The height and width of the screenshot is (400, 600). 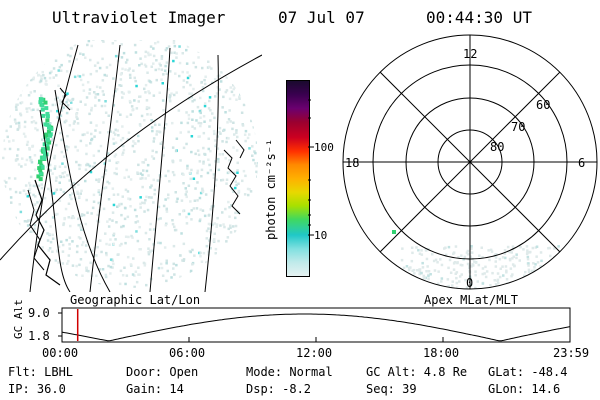 What do you see at coordinates (518, 127) in the screenshot?
I see `lat-label-70: 70` at bounding box center [518, 127].